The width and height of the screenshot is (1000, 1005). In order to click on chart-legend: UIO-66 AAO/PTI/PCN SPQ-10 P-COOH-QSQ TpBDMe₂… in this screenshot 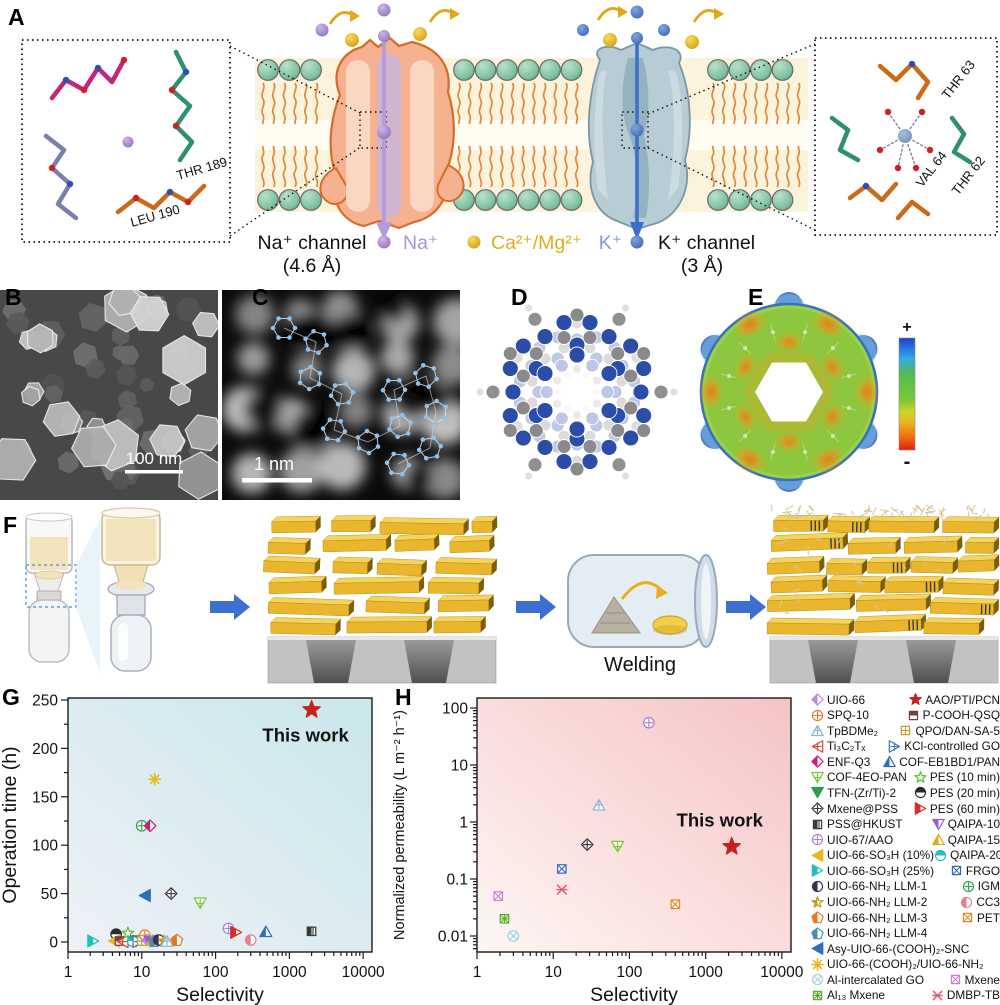, I will do `click(905, 847)`.